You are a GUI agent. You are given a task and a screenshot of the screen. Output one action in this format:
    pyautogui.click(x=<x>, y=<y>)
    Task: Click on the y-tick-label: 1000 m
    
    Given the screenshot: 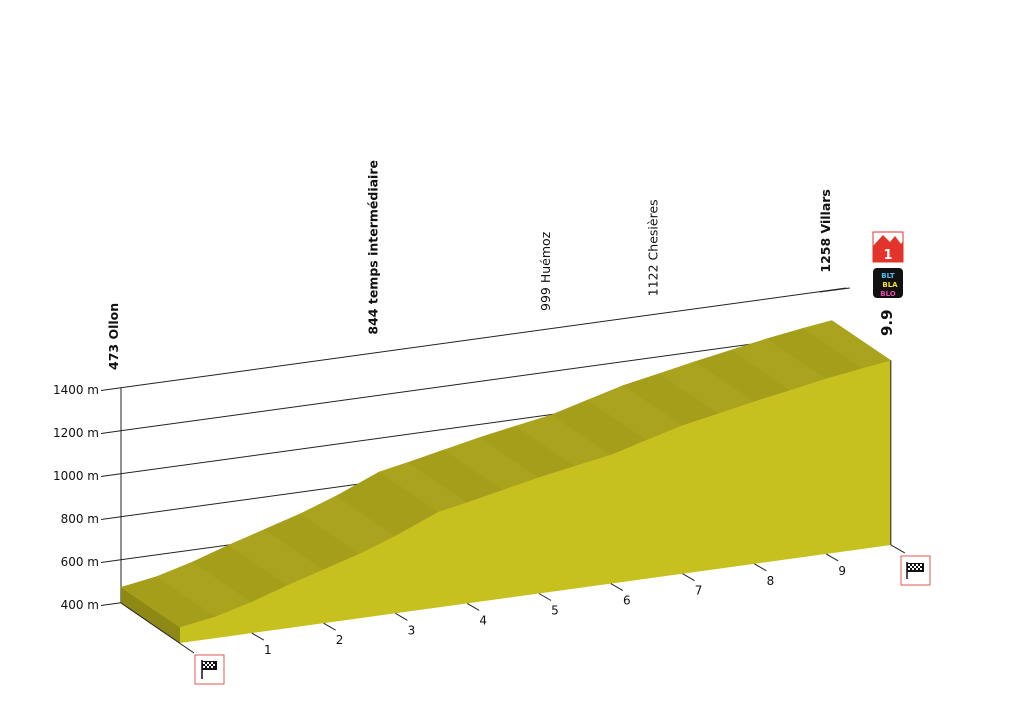 What is the action you would take?
    pyautogui.click(x=76, y=476)
    